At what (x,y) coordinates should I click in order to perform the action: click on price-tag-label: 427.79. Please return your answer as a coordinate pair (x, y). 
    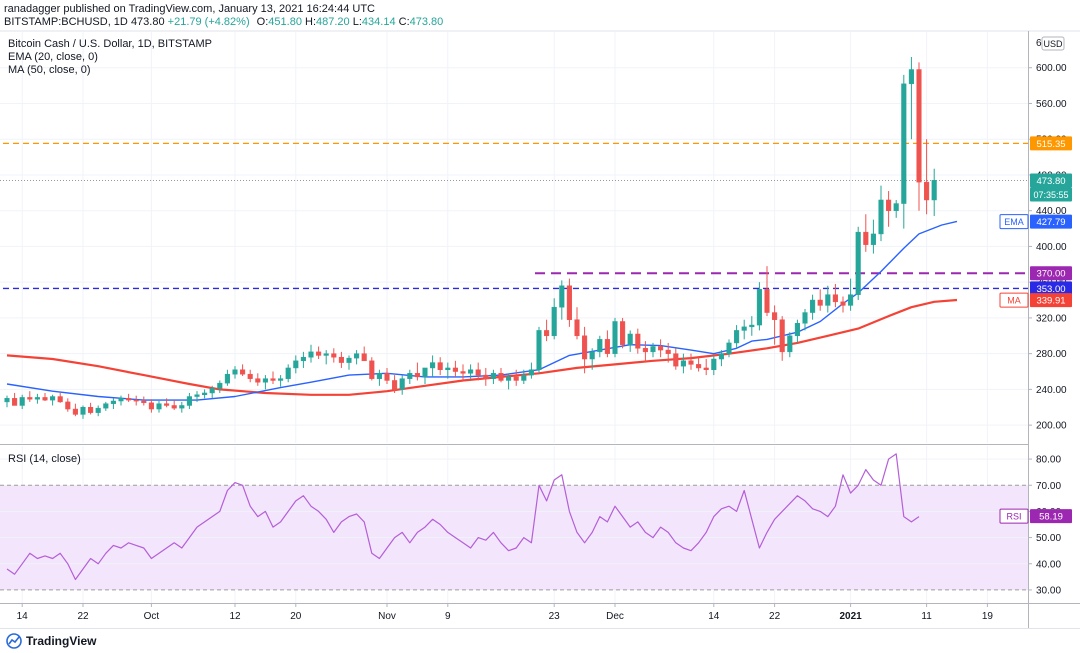
    Looking at the image, I should click on (1050, 222).